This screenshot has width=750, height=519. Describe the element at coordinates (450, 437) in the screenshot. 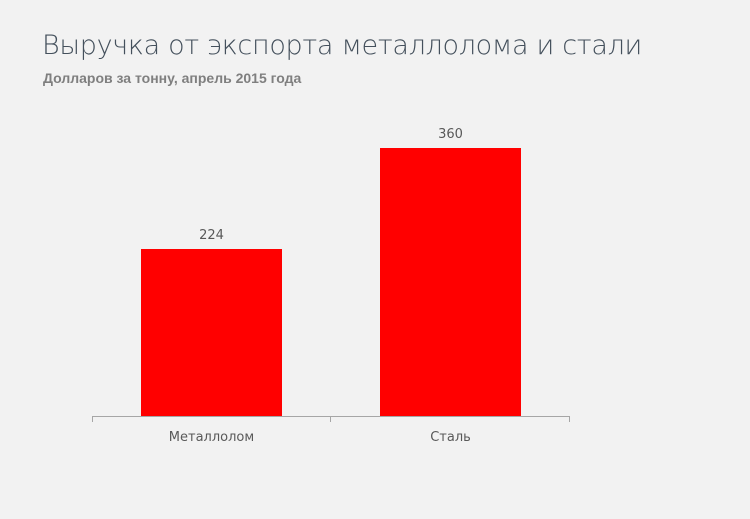

I see `category-label: Сталь` at that location.